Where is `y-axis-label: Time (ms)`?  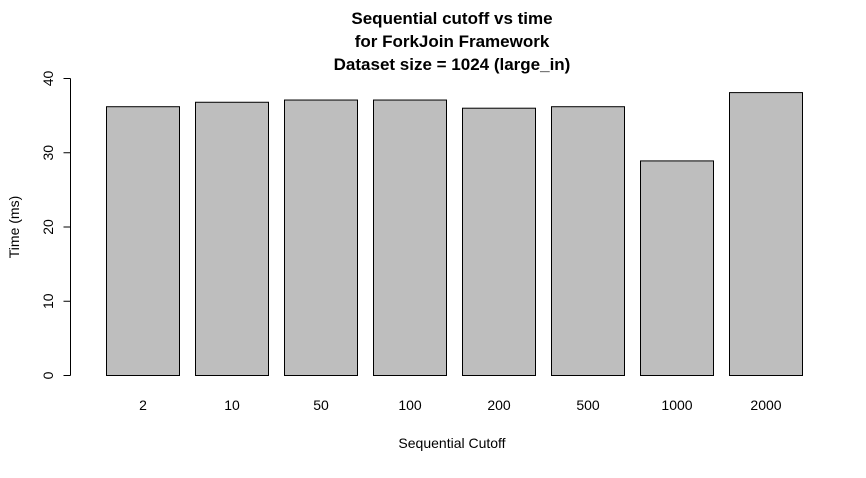 y-axis-label: Time (ms) is located at coordinates (14, 227).